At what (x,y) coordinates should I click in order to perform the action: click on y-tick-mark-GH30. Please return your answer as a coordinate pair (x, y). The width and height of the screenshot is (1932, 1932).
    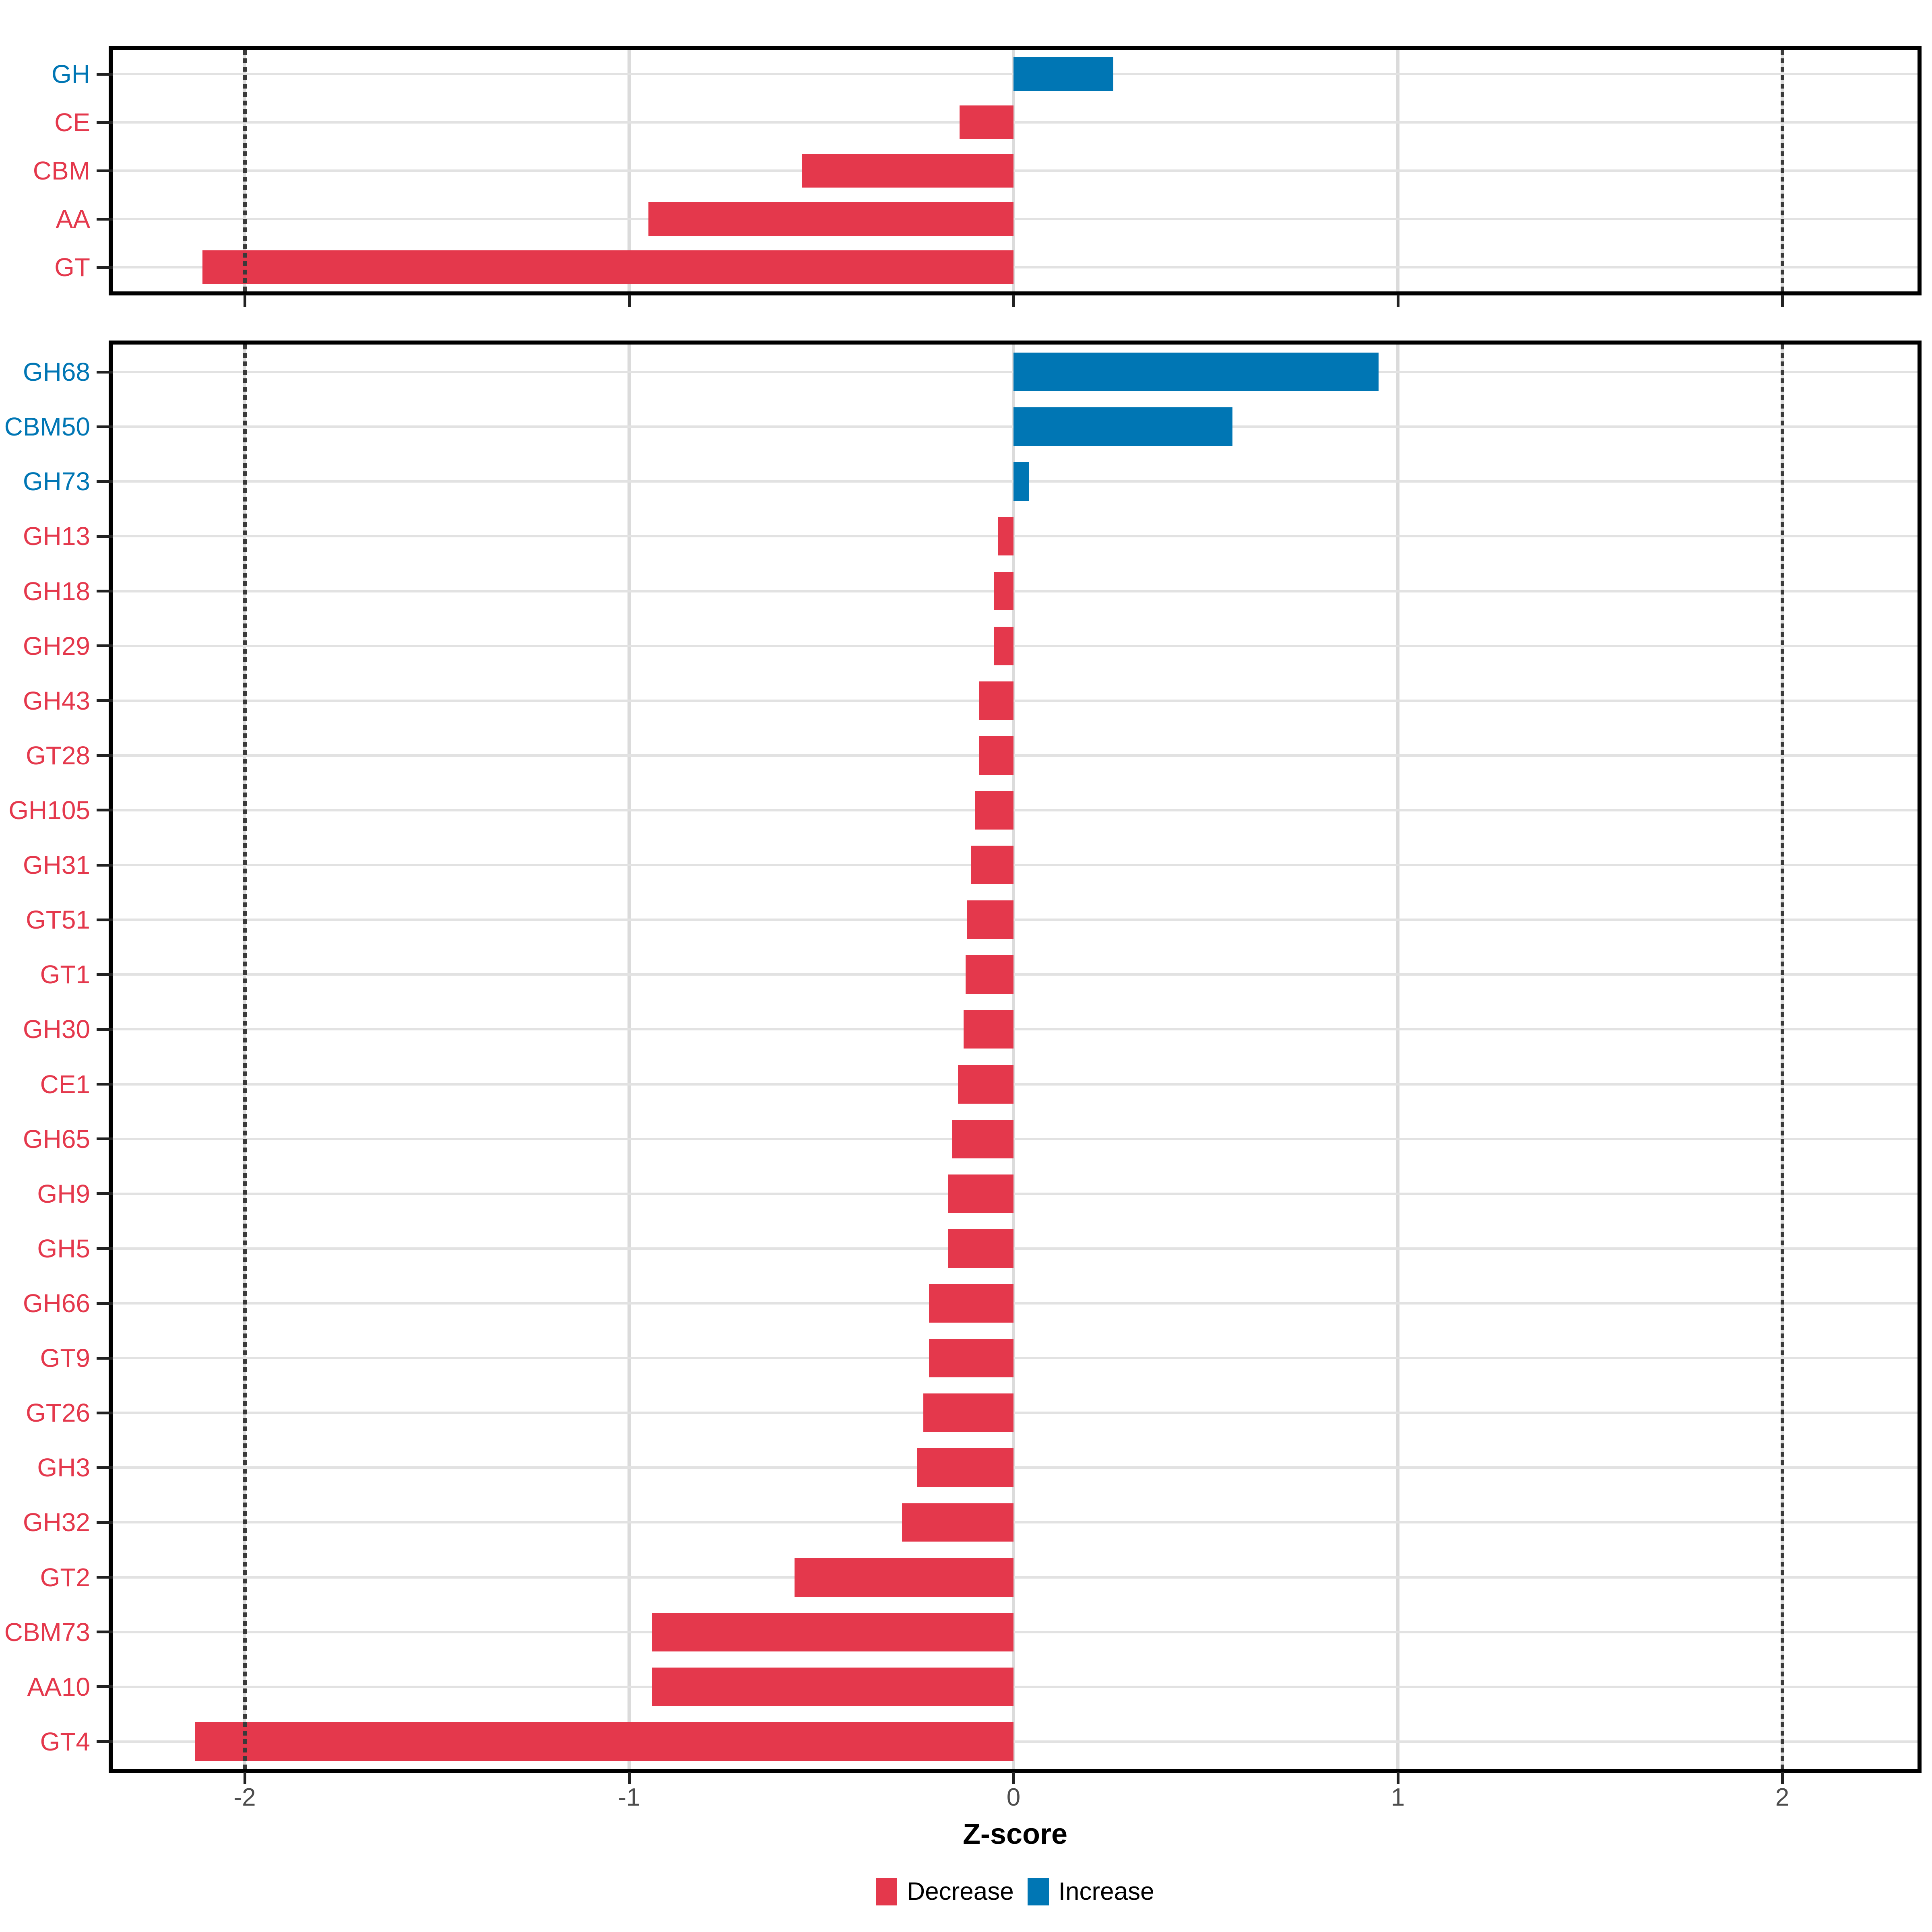
    Looking at the image, I should click on (105, 1029).